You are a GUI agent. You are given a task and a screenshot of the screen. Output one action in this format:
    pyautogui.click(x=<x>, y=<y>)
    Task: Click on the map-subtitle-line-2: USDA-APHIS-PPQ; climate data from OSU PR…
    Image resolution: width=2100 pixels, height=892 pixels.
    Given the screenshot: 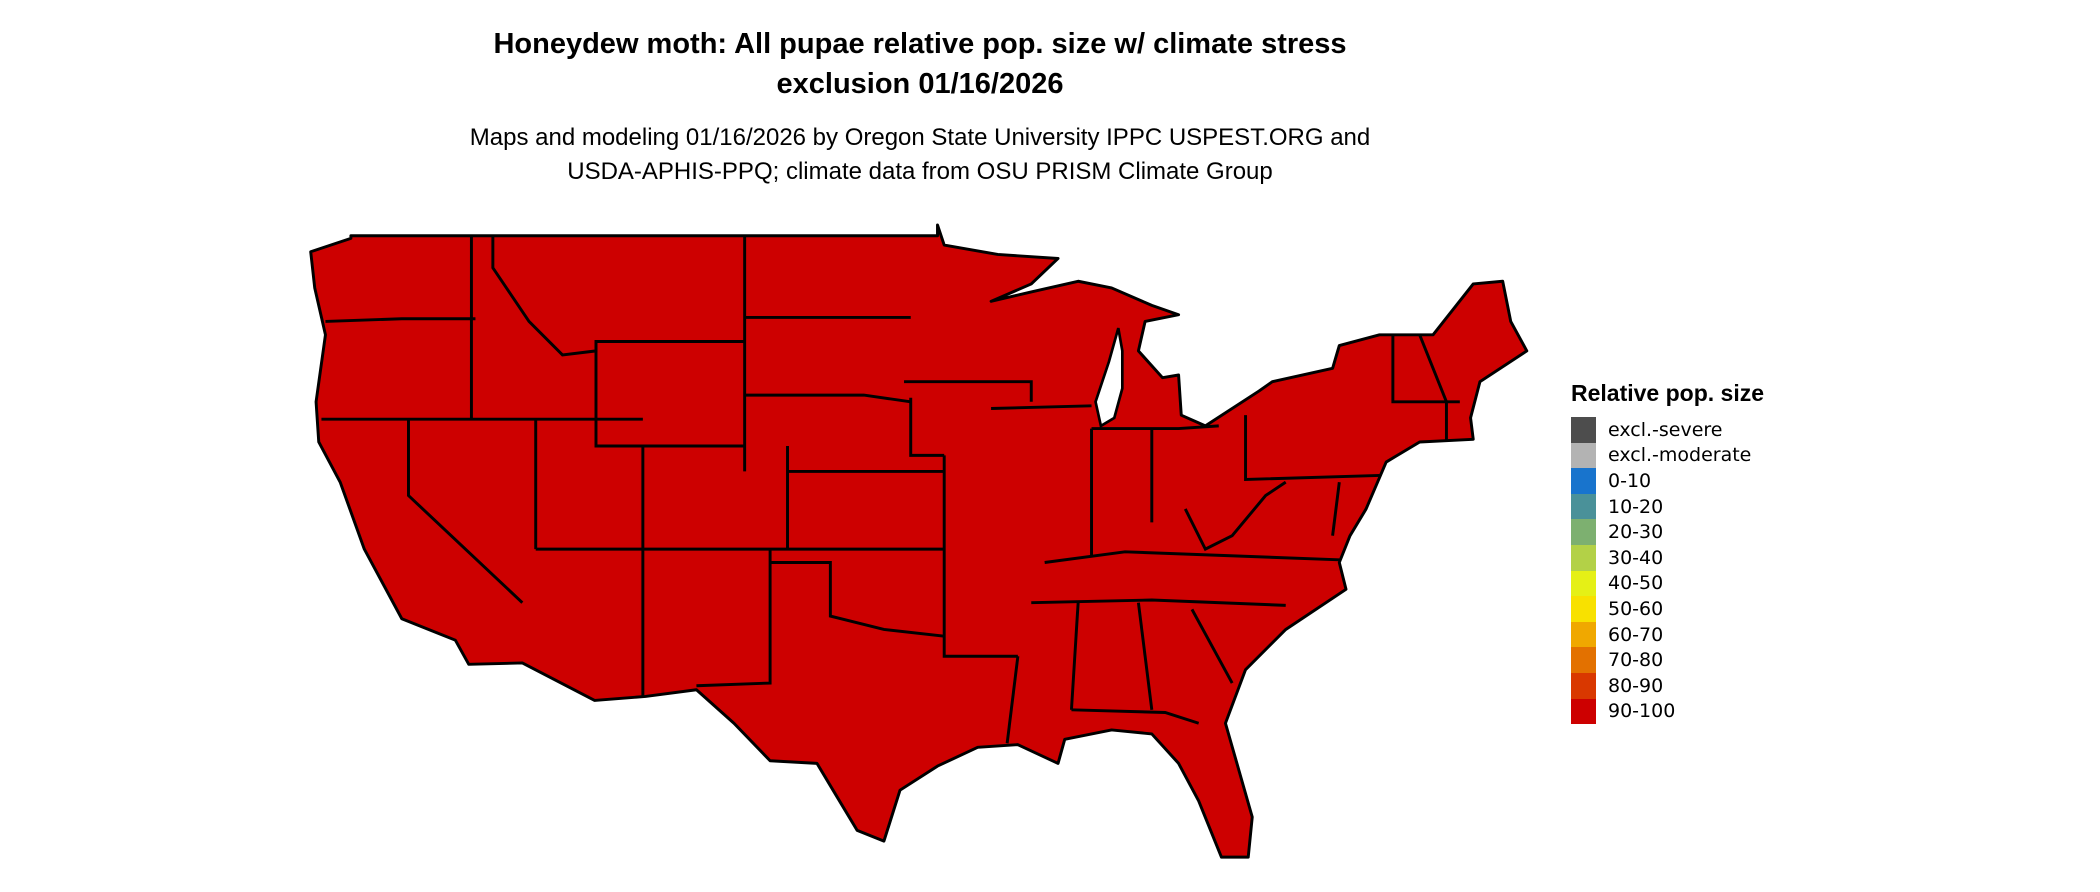 What is the action you would take?
    pyautogui.click(x=920, y=171)
    